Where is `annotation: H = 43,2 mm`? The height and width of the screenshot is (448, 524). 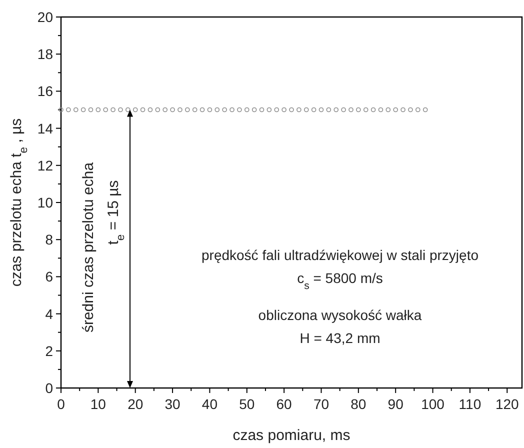
annotation: H = 43,2 mm is located at coordinates (340, 338).